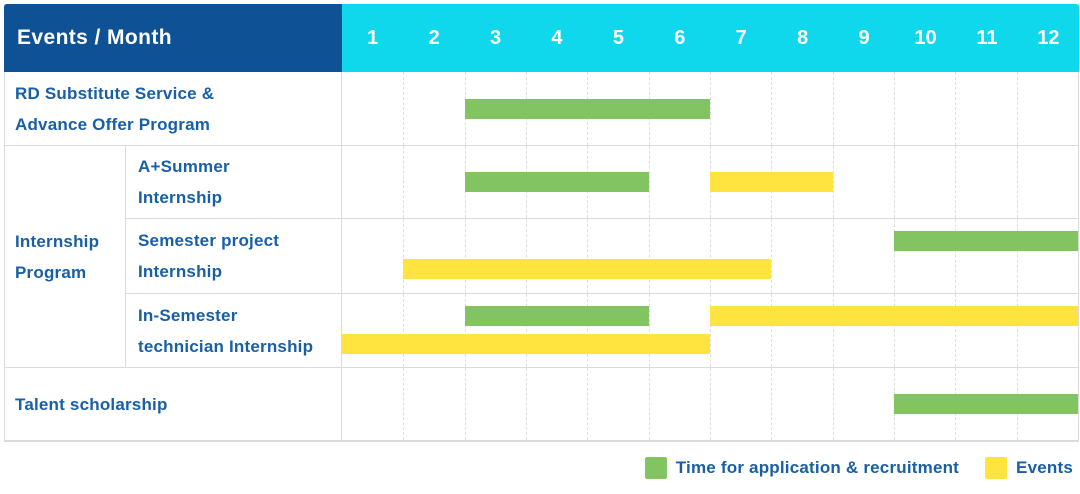 The width and height of the screenshot is (1080, 494). What do you see at coordinates (209, 240) in the screenshot?
I see `row-label-line: Semester project` at bounding box center [209, 240].